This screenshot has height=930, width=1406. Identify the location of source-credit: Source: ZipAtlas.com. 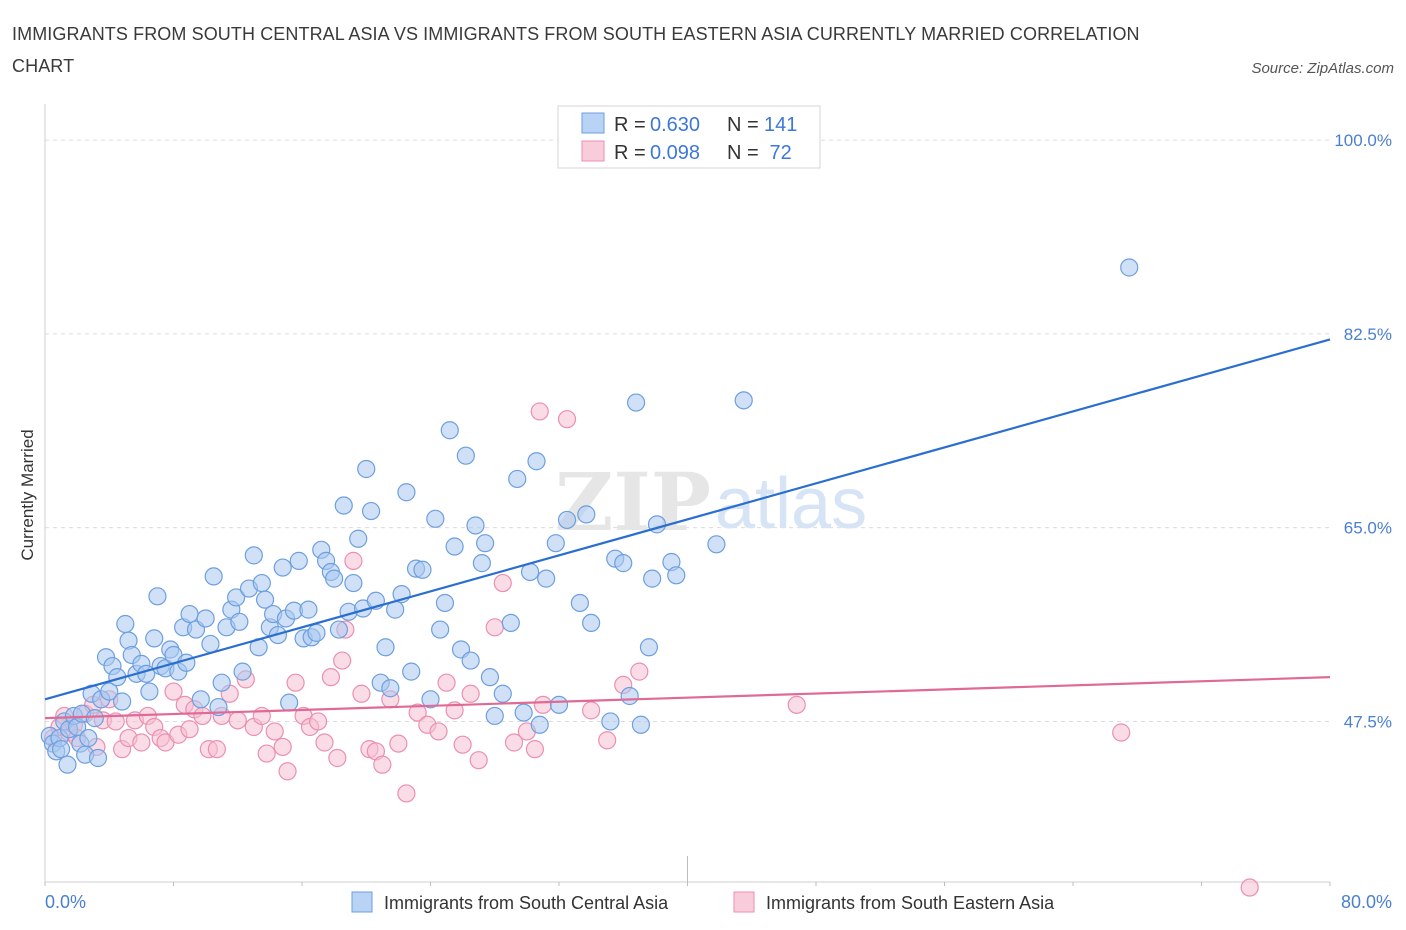
(1322, 68).